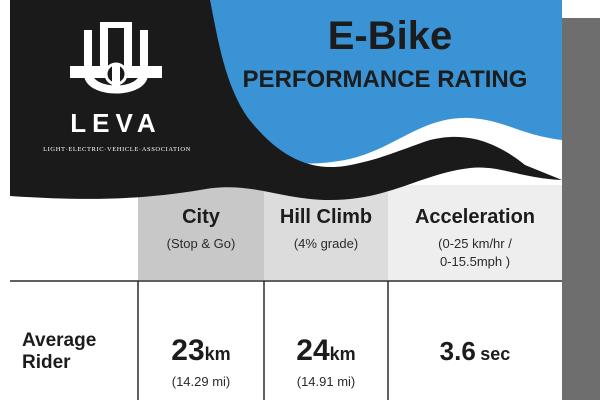 The image size is (600, 400). I want to click on city-value-number: 23, so click(188, 350).